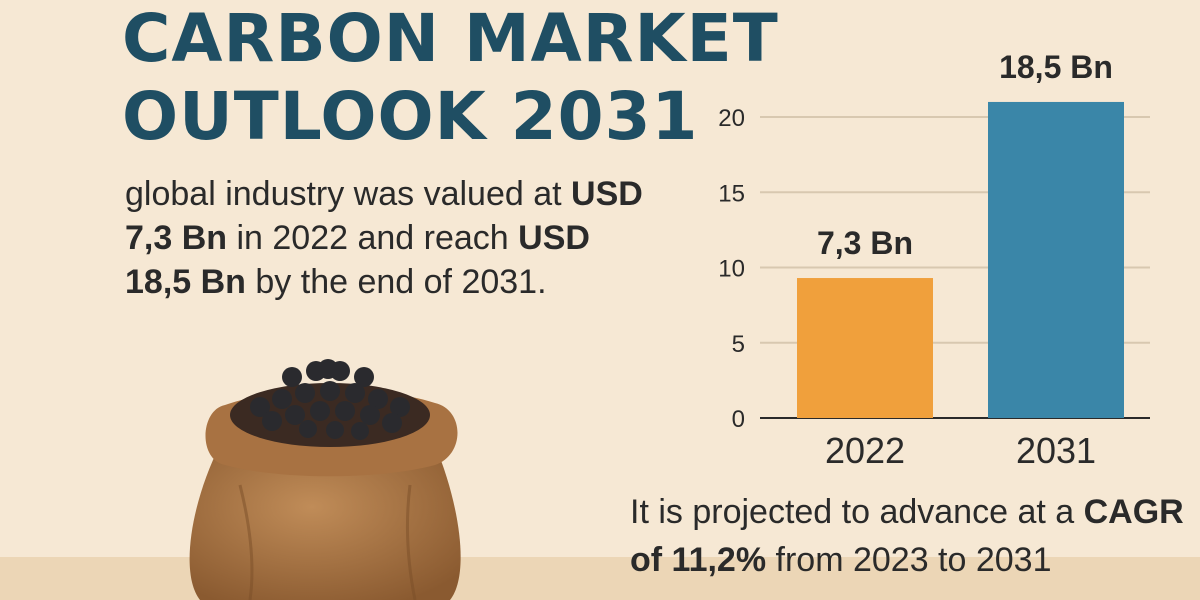 This screenshot has height=600, width=1200. Describe the element at coordinates (410, 116) in the screenshot. I see `title-line-2: OUTLOOK 2031` at that location.